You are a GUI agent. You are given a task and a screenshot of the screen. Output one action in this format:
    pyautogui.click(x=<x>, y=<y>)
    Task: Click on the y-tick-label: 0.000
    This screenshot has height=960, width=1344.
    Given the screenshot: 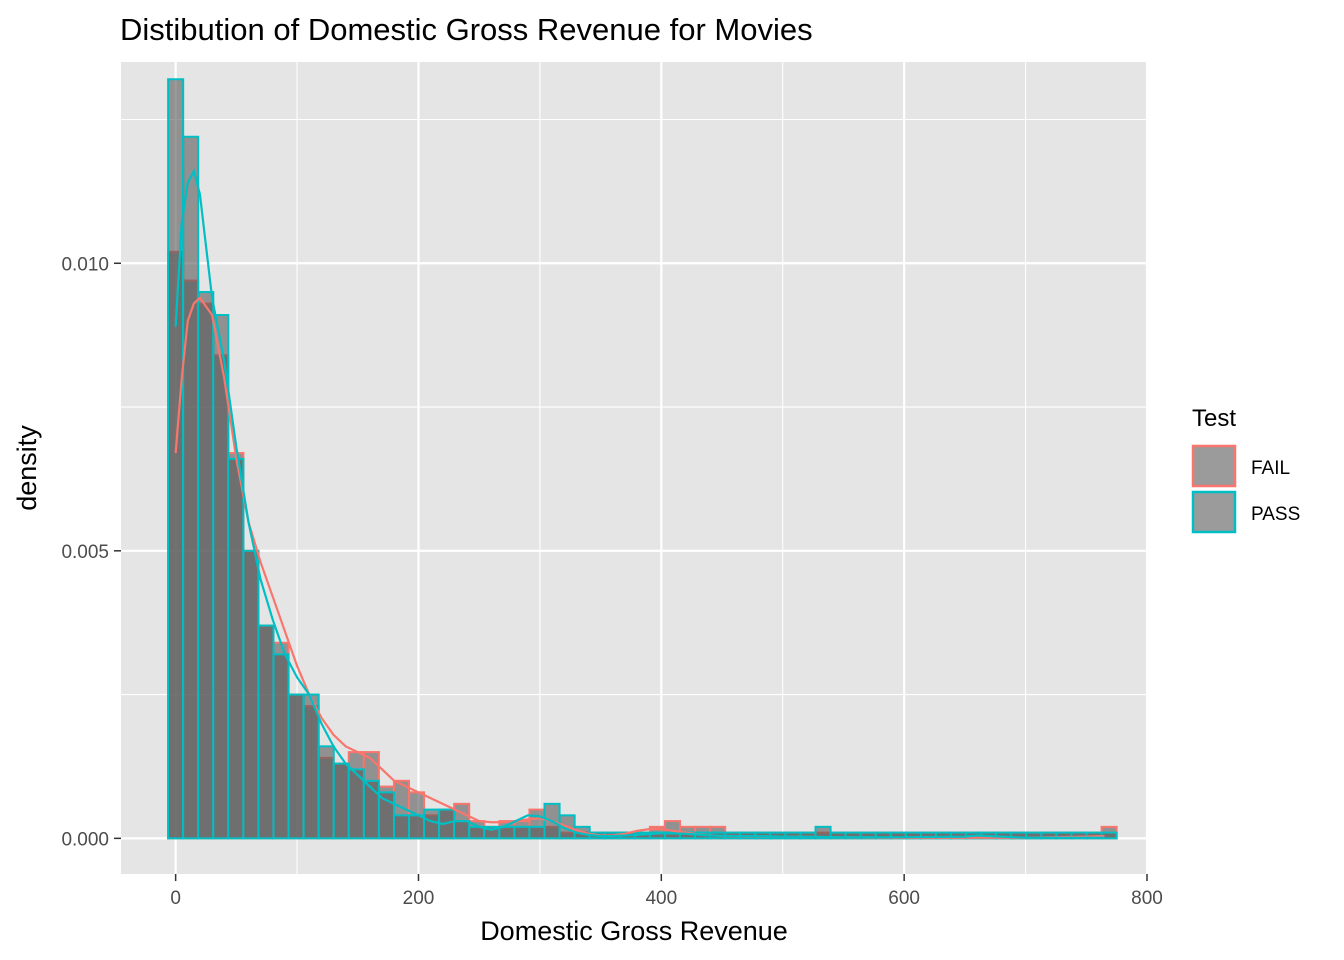 What is the action you would take?
    pyautogui.click(x=85, y=839)
    